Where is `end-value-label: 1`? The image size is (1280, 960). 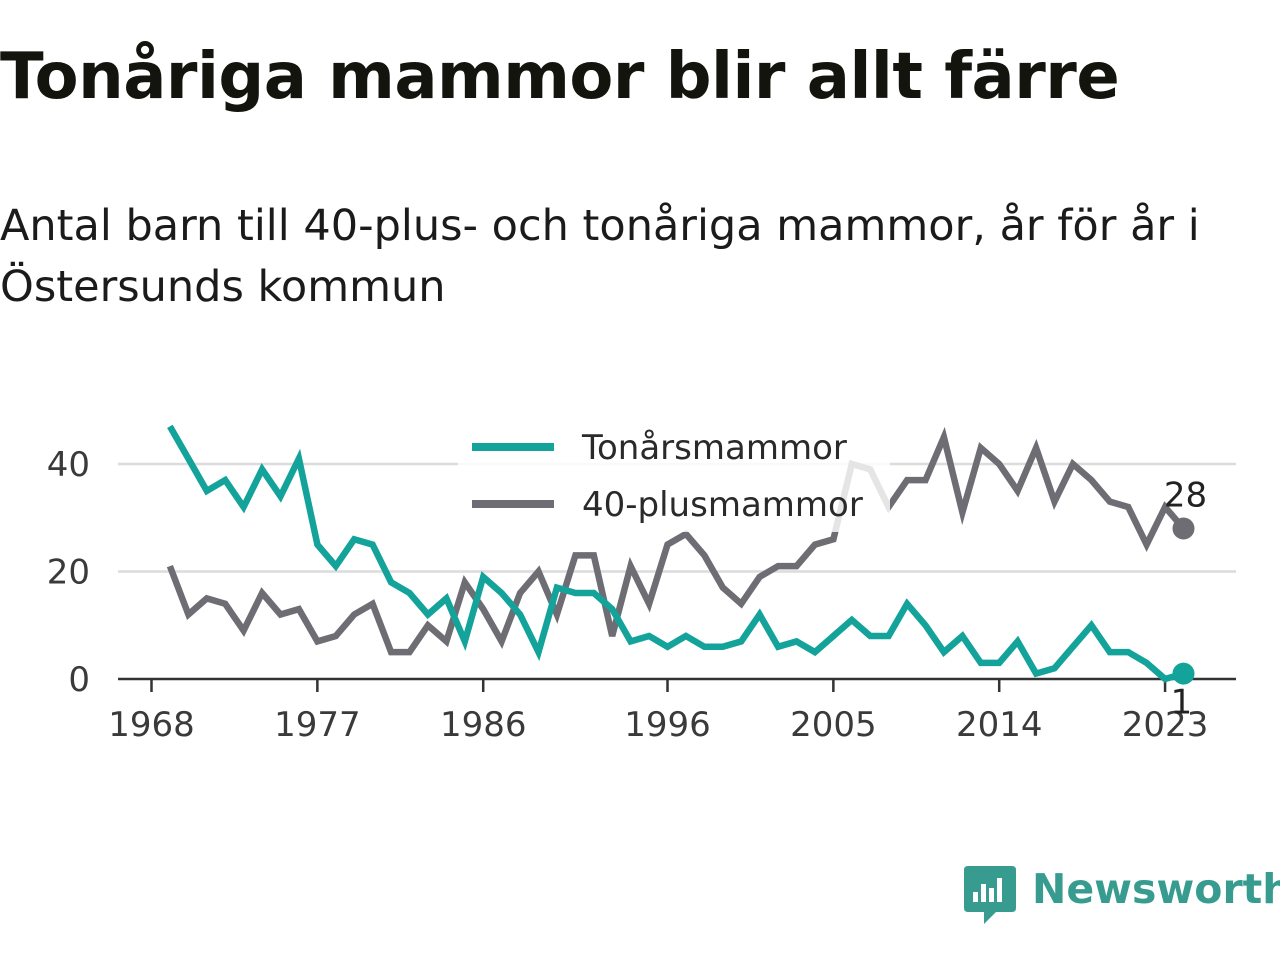
end-value-label: 1 is located at coordinates (1182, 703).